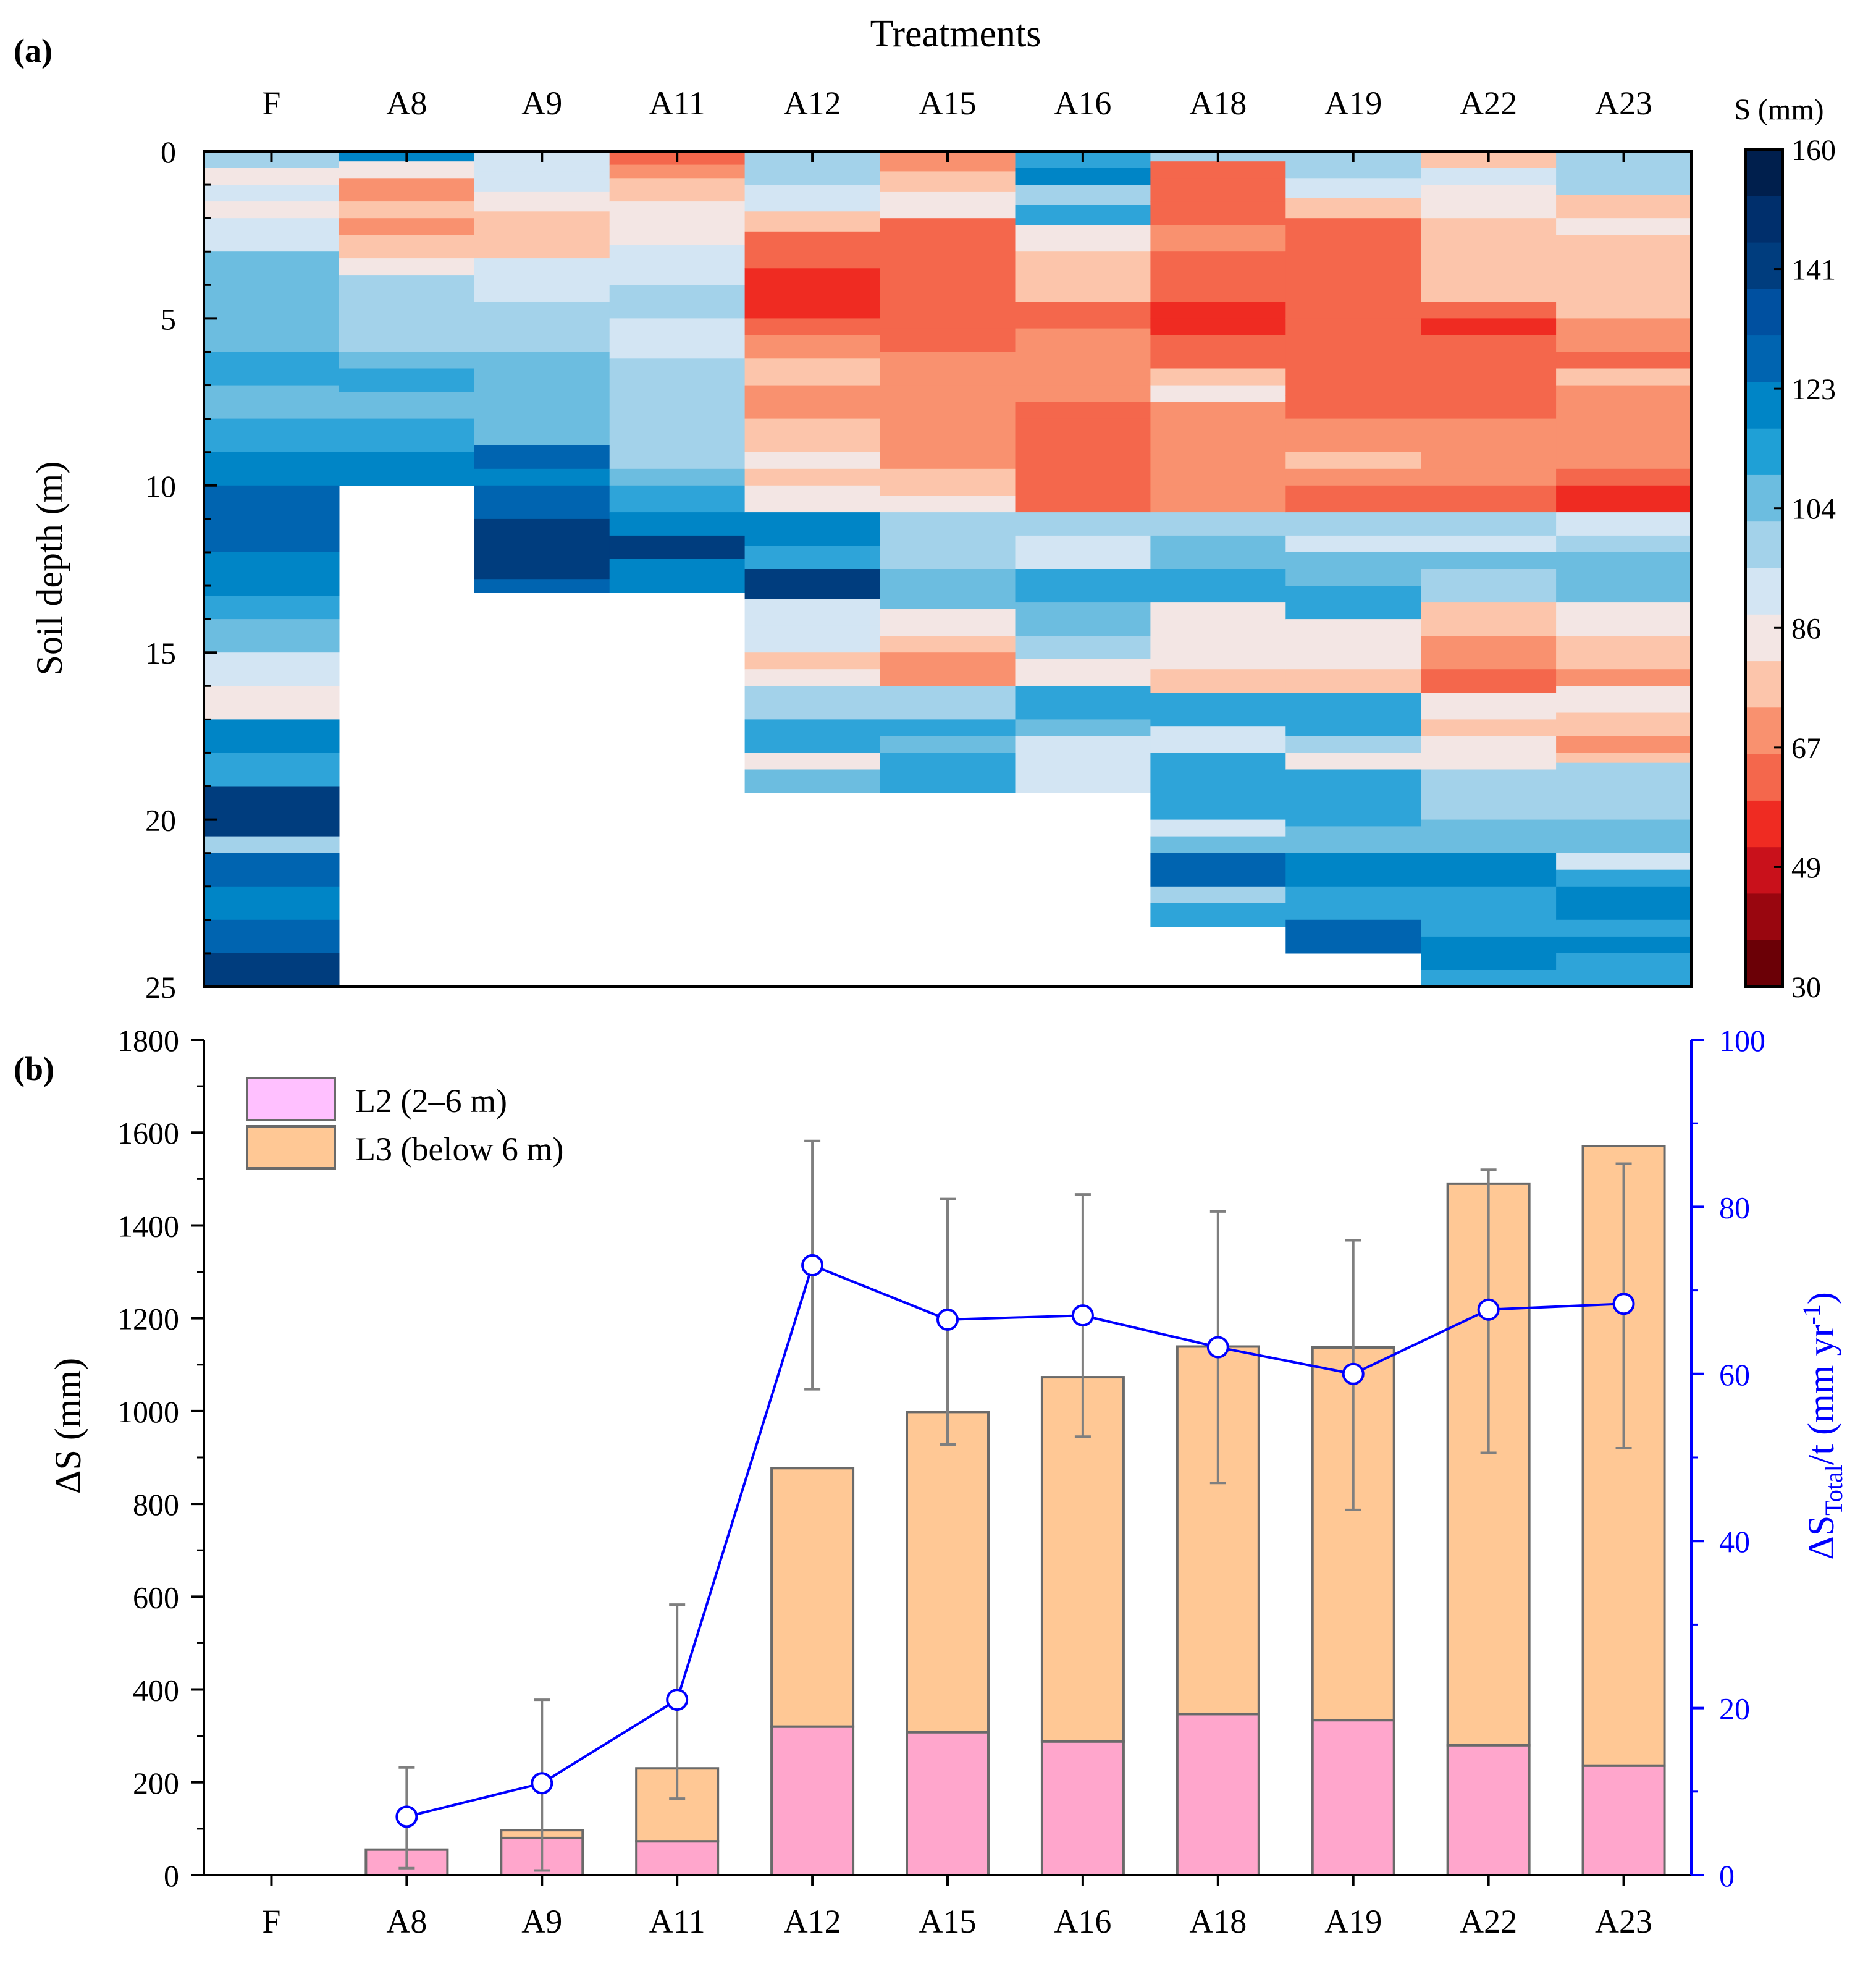 The height and width of the screenshot is (1961, 1876). I want to click on panel-b-label: (b), so click(34, 1068).